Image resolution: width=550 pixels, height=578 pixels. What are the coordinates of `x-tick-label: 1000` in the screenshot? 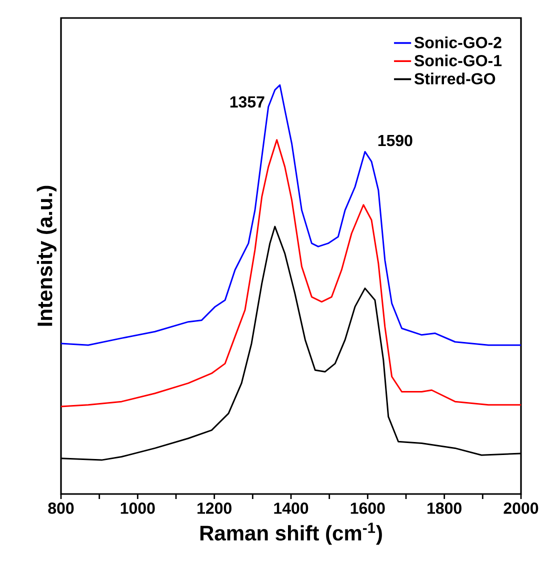 It's located at (137, 508).